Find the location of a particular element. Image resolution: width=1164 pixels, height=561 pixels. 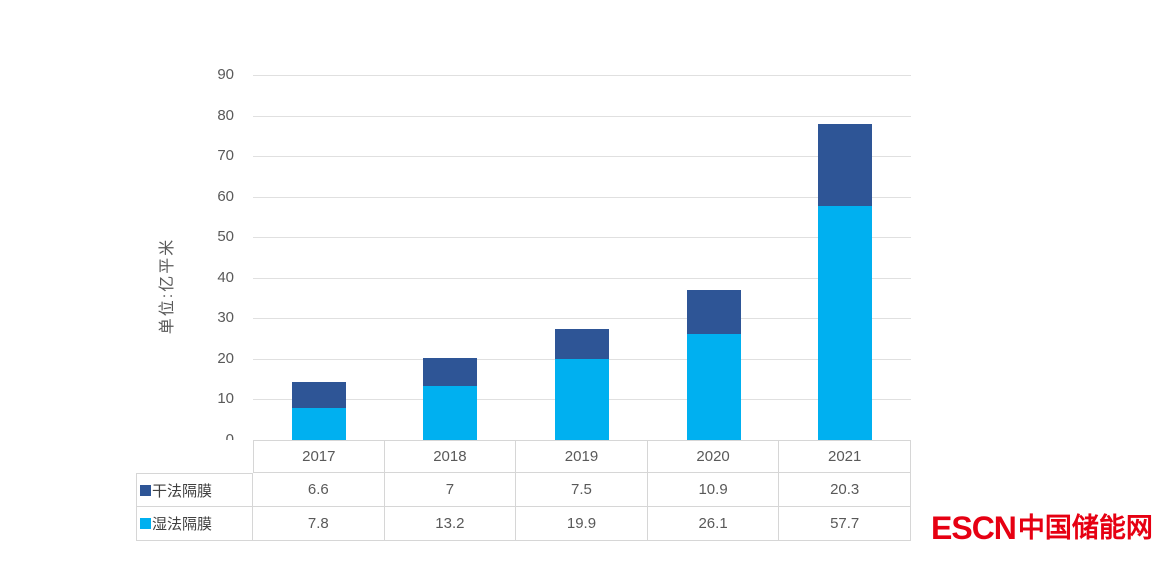

value-cell: 7.5 is located at coordinates (582, 490).